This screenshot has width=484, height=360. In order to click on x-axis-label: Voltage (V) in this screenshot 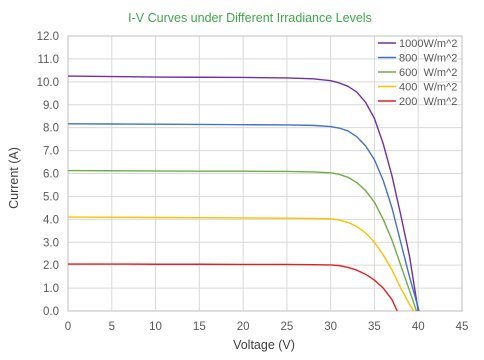, I will do `click(264, 345)`.